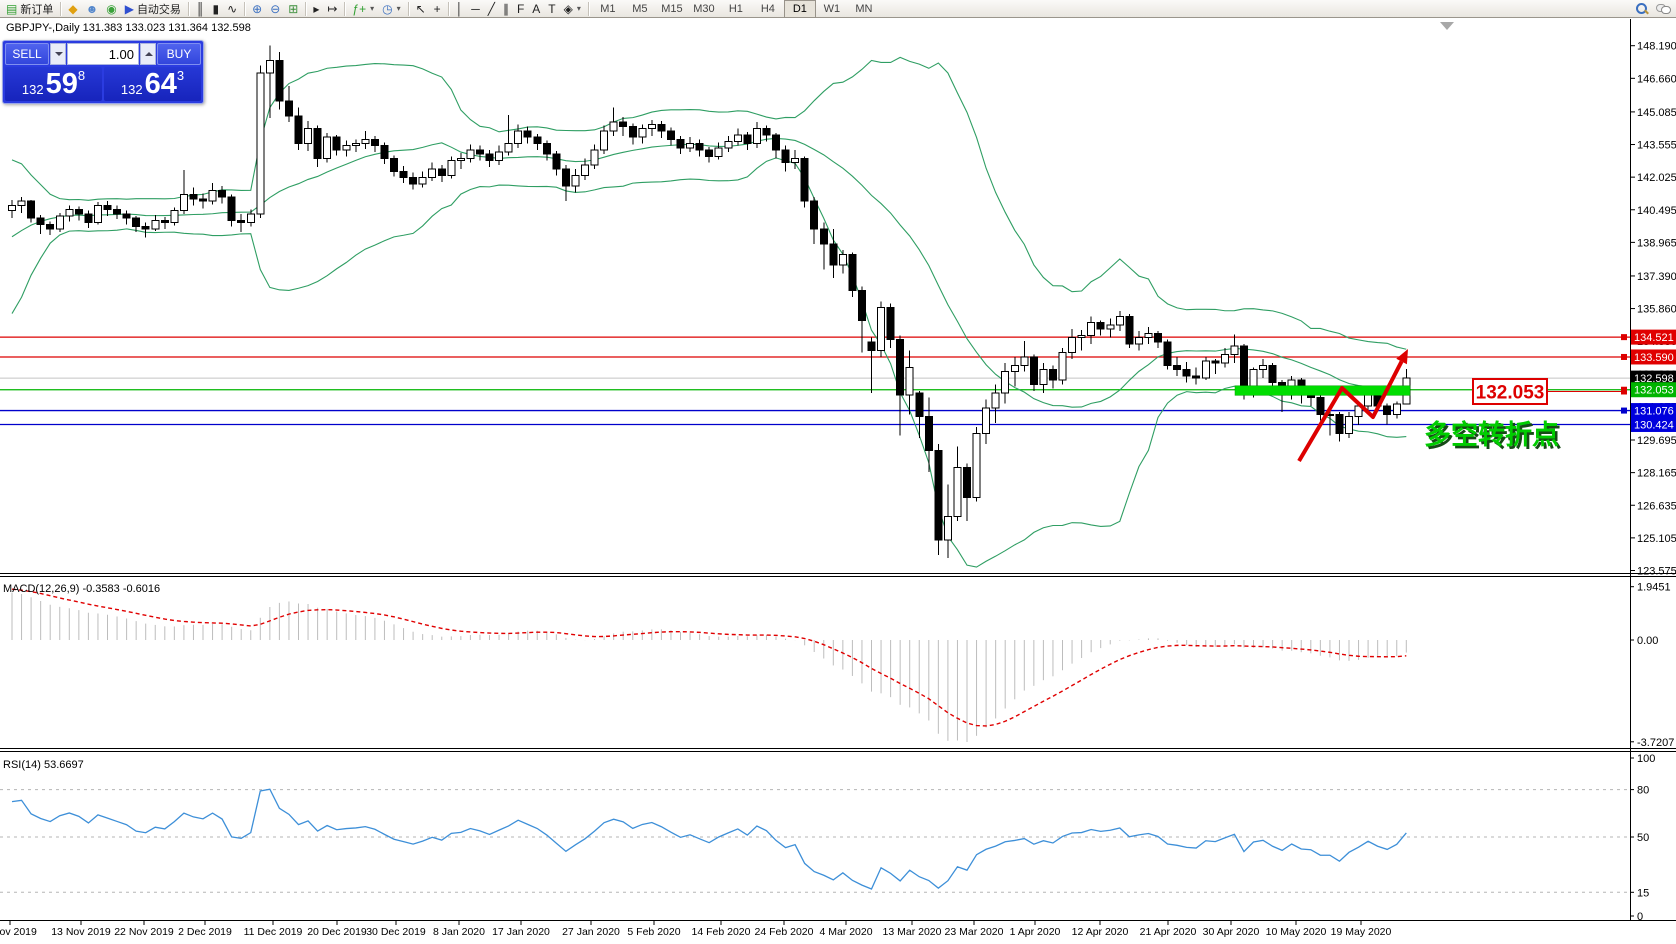  Describe the element at coordinates (103, 54) in the screenshot. I see `volume-input` at that location.